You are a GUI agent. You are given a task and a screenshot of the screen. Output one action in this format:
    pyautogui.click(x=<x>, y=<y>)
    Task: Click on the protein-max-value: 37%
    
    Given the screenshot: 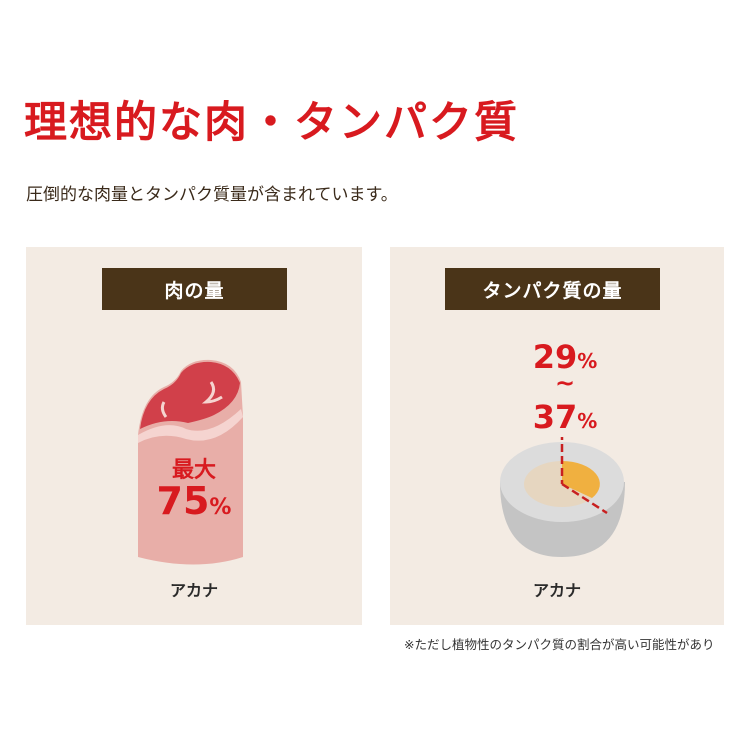 What is the action you would take?
    pyautogui.click(x=565, y=419)
    